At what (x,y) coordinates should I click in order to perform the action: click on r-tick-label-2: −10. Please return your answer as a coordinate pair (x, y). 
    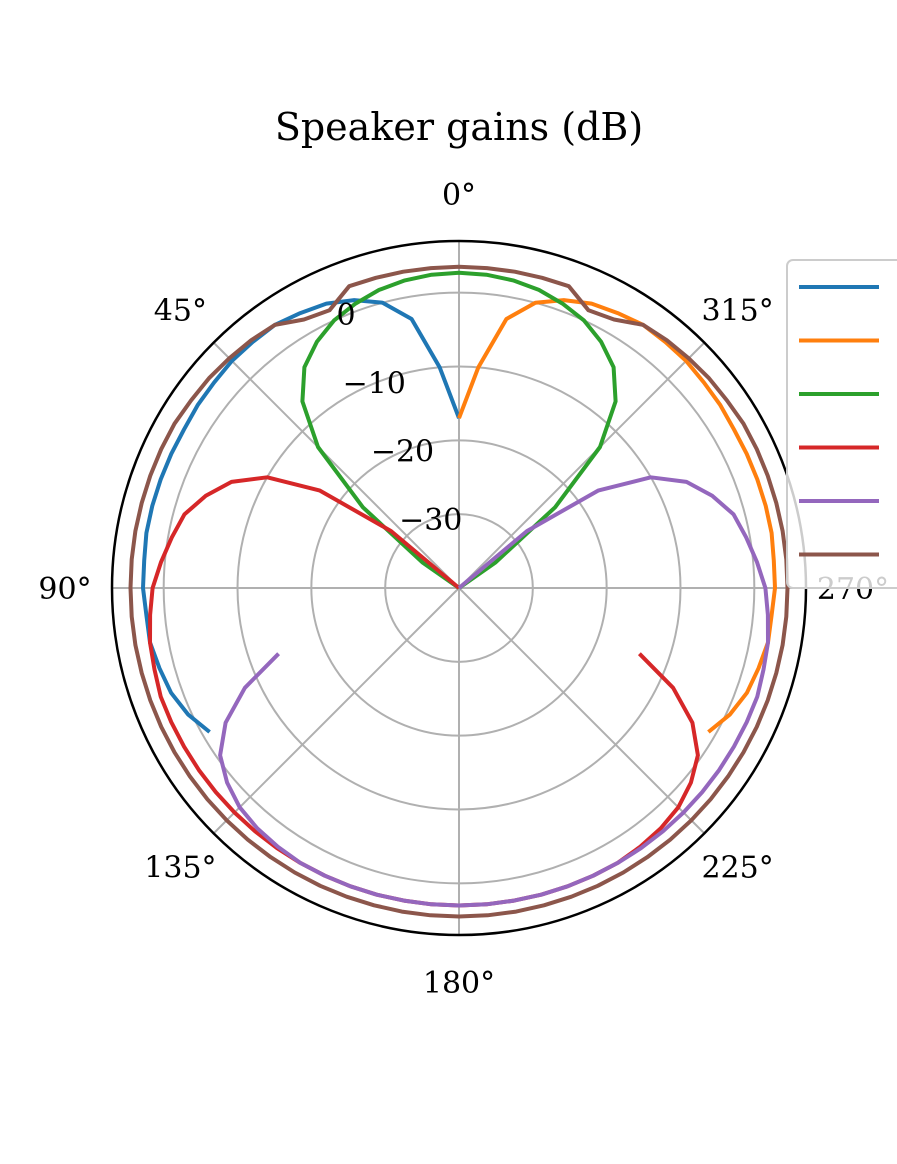
    Looking at the image, I should click on (374, 383).